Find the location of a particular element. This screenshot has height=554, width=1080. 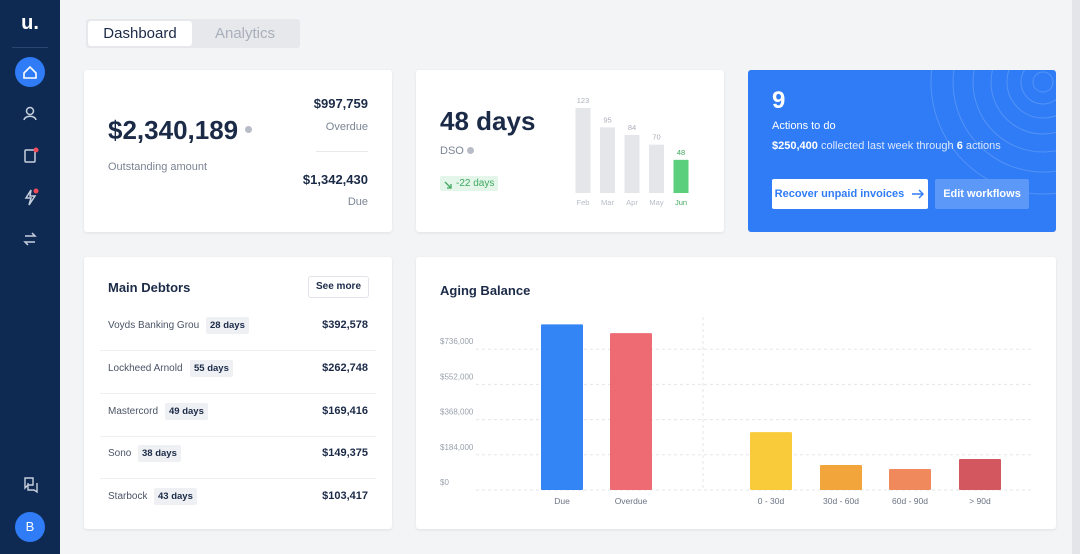

debtor-name: Starbock is located at coordinates (128, 497).